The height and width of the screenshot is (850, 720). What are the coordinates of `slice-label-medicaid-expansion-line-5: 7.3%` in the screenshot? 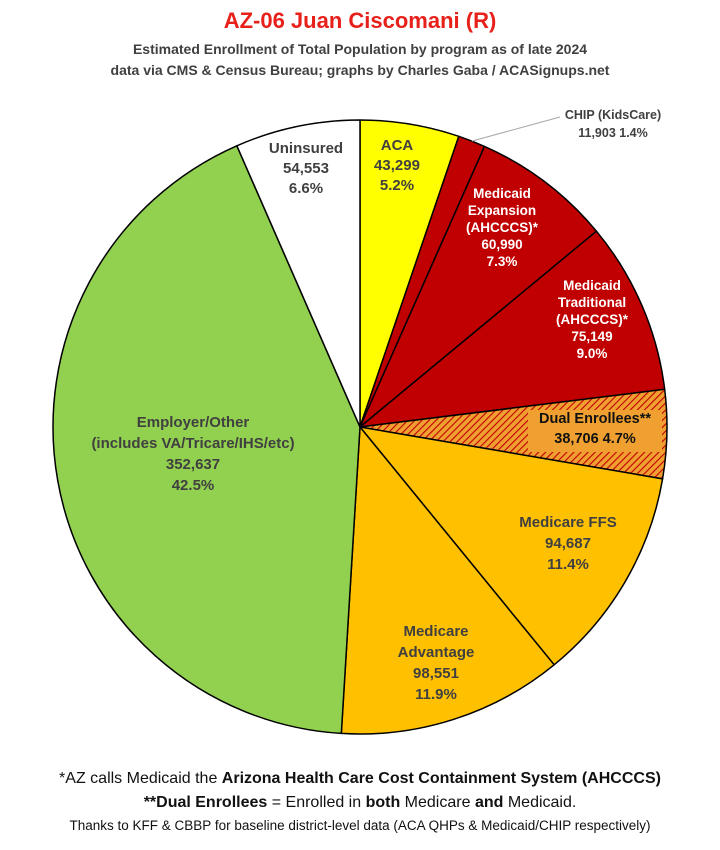 It's located at (502, 261).